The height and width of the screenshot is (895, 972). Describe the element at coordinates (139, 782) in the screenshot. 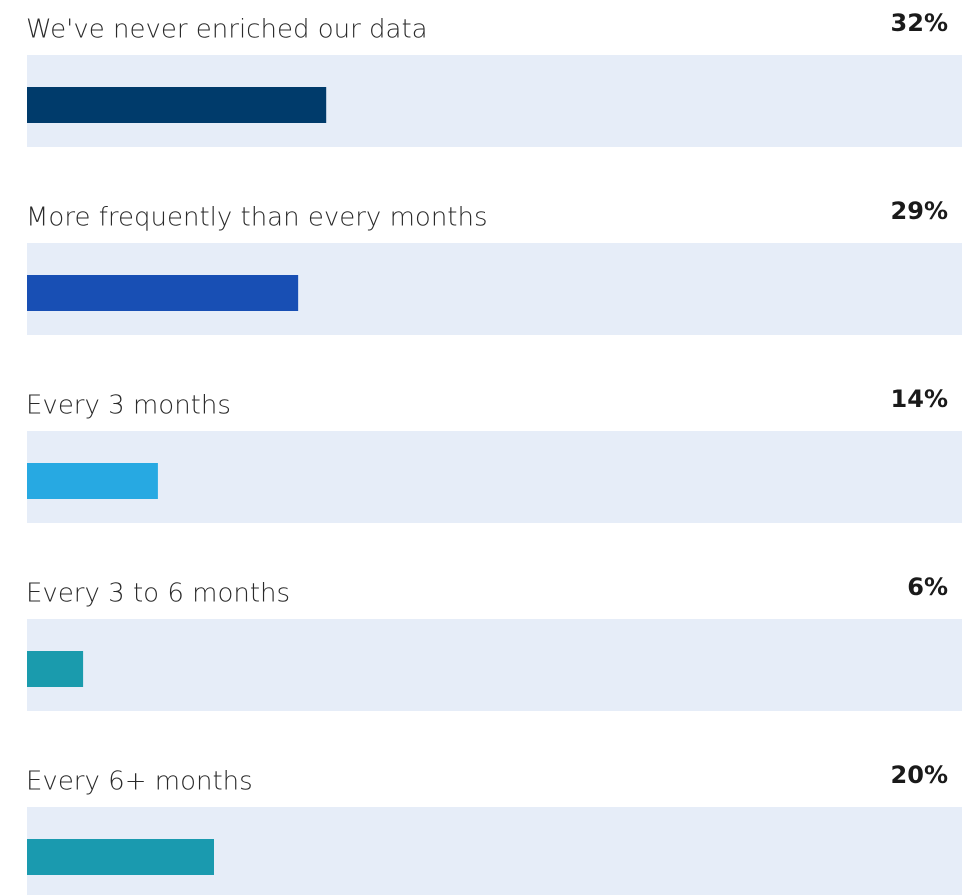

I see `category-label: Every 6+ months` at that location.